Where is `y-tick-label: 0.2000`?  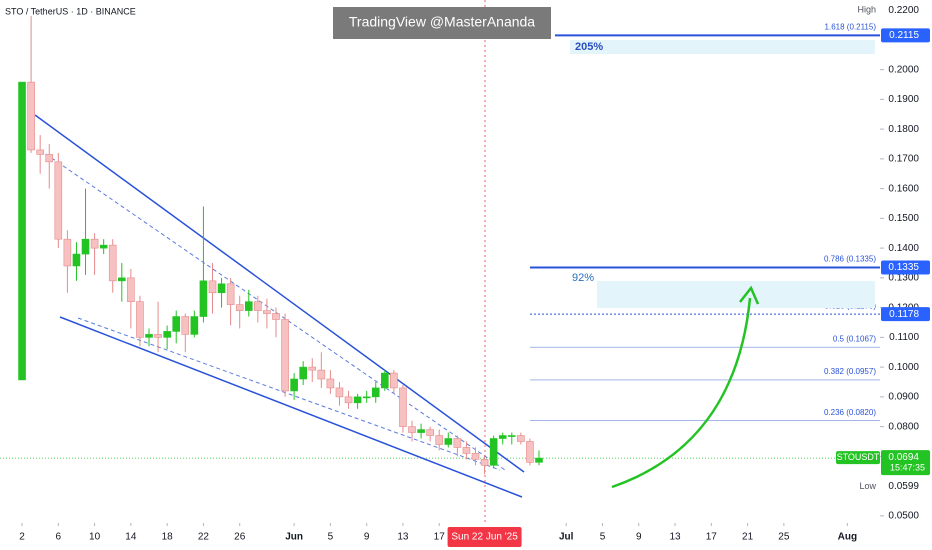 y-tick-label: 0.2000 is located at coordinates (903, 69).